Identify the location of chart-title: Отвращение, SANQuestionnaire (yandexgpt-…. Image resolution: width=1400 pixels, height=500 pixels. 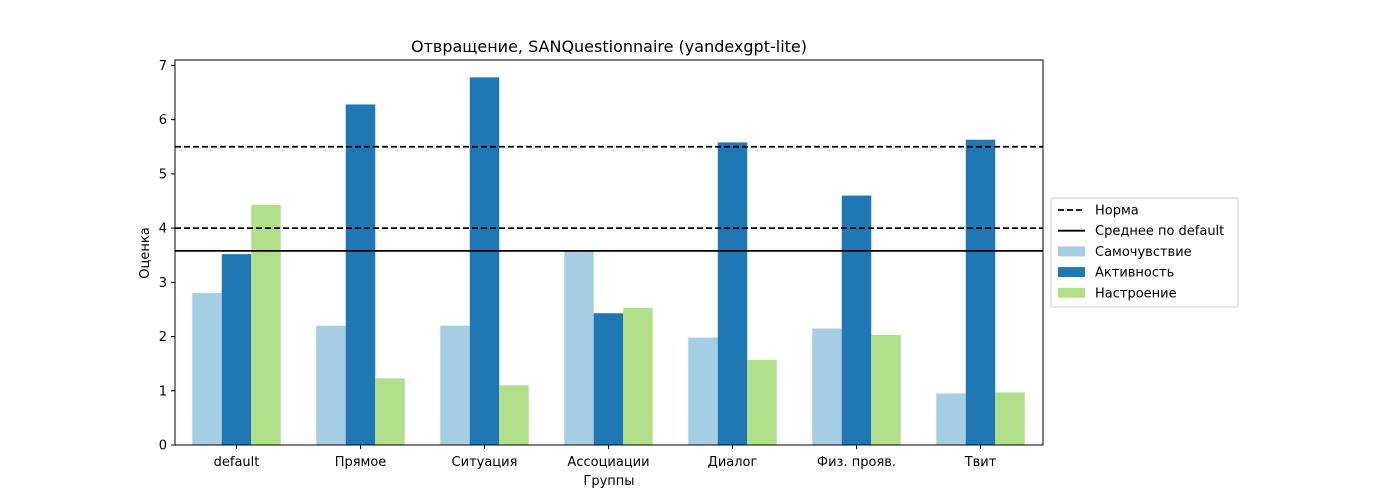
(609, 46).